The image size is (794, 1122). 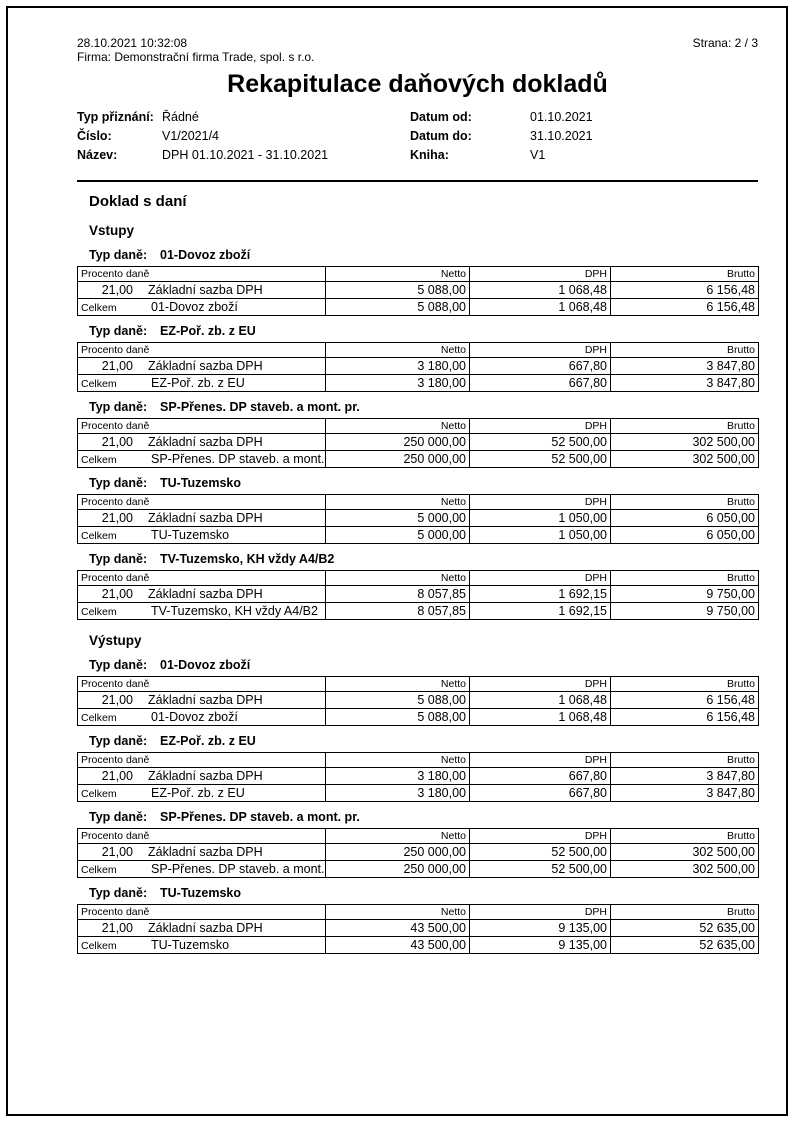 I want to click on brutto-value: 52 635,00, so click(x=684, y=928).